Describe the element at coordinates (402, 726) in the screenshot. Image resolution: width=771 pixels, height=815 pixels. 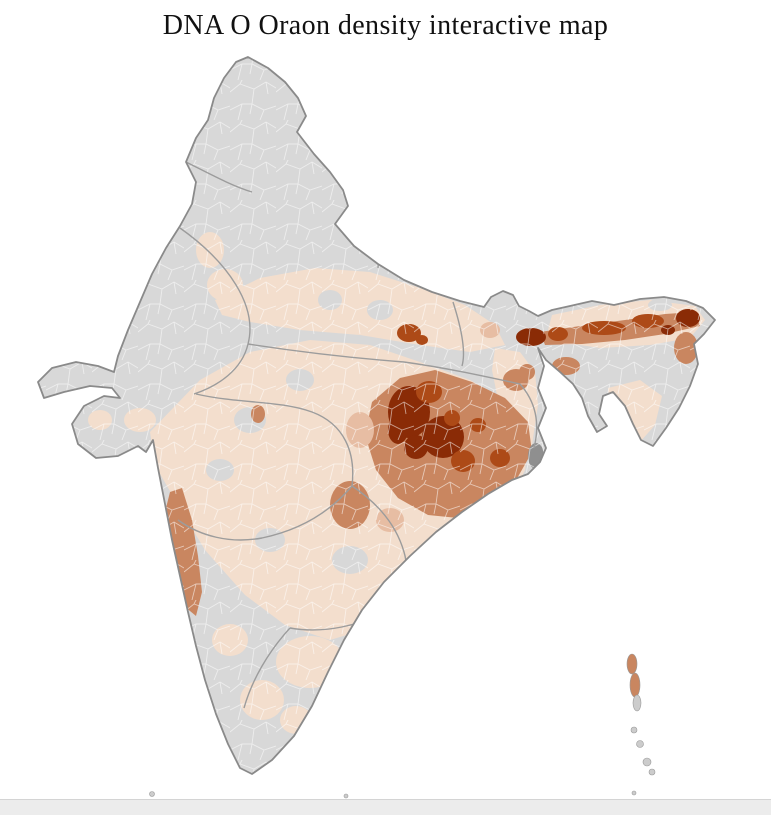
I see `layer-islands` at that location.